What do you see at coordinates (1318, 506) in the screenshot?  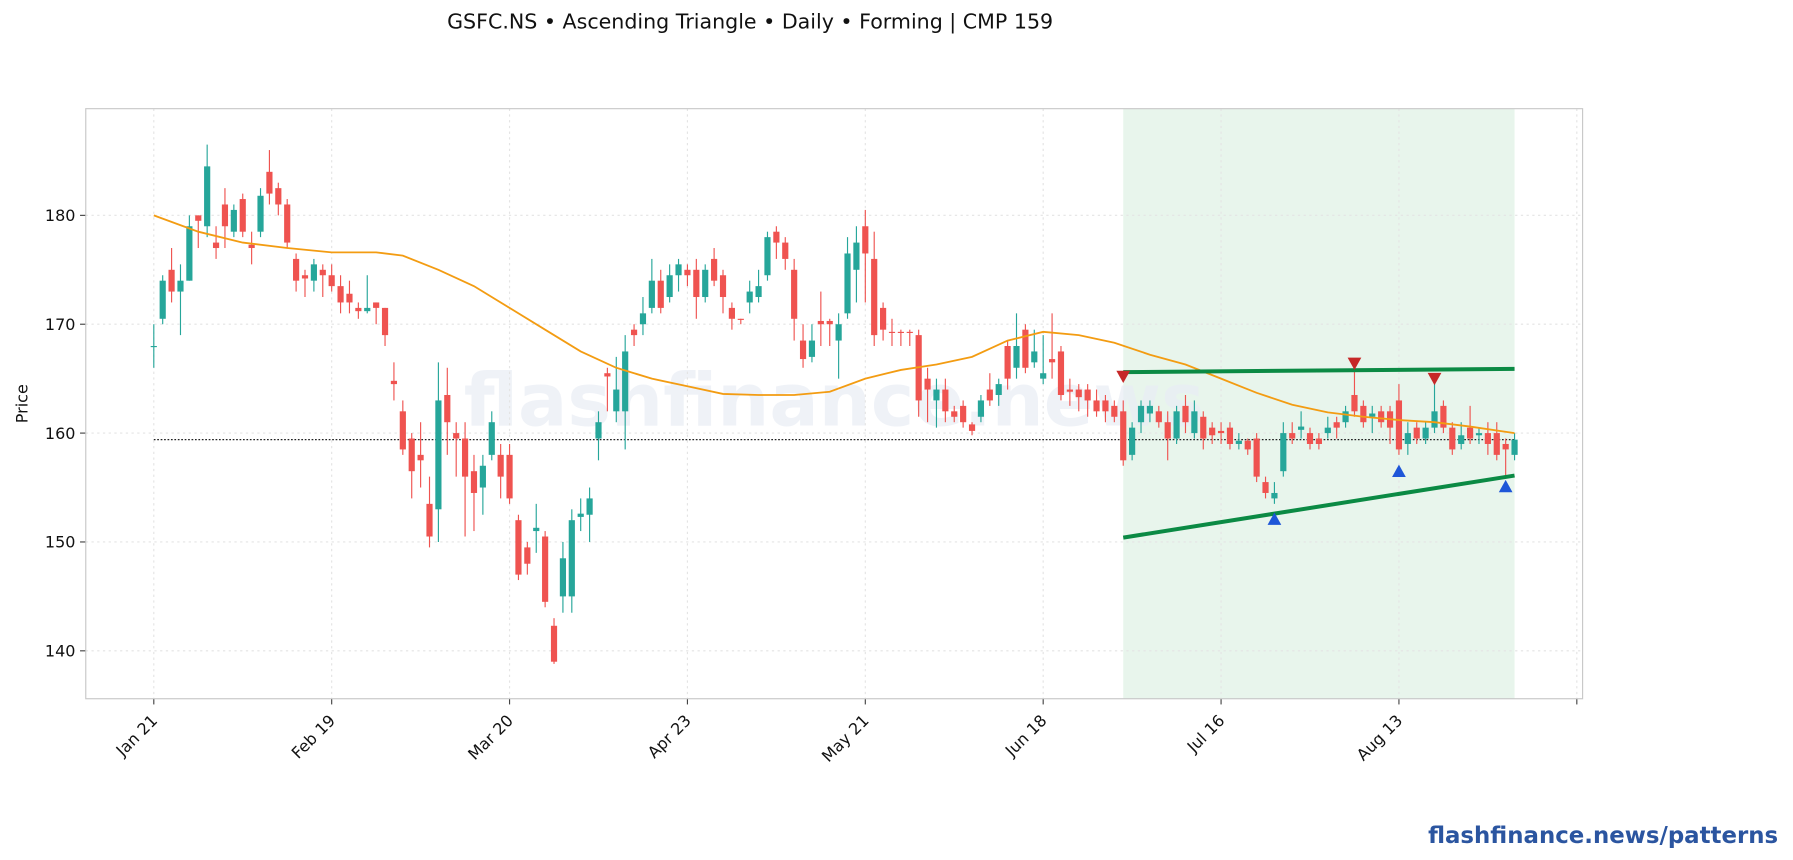 I see `pattern-lower-line` at bounding box center [1318, 506].